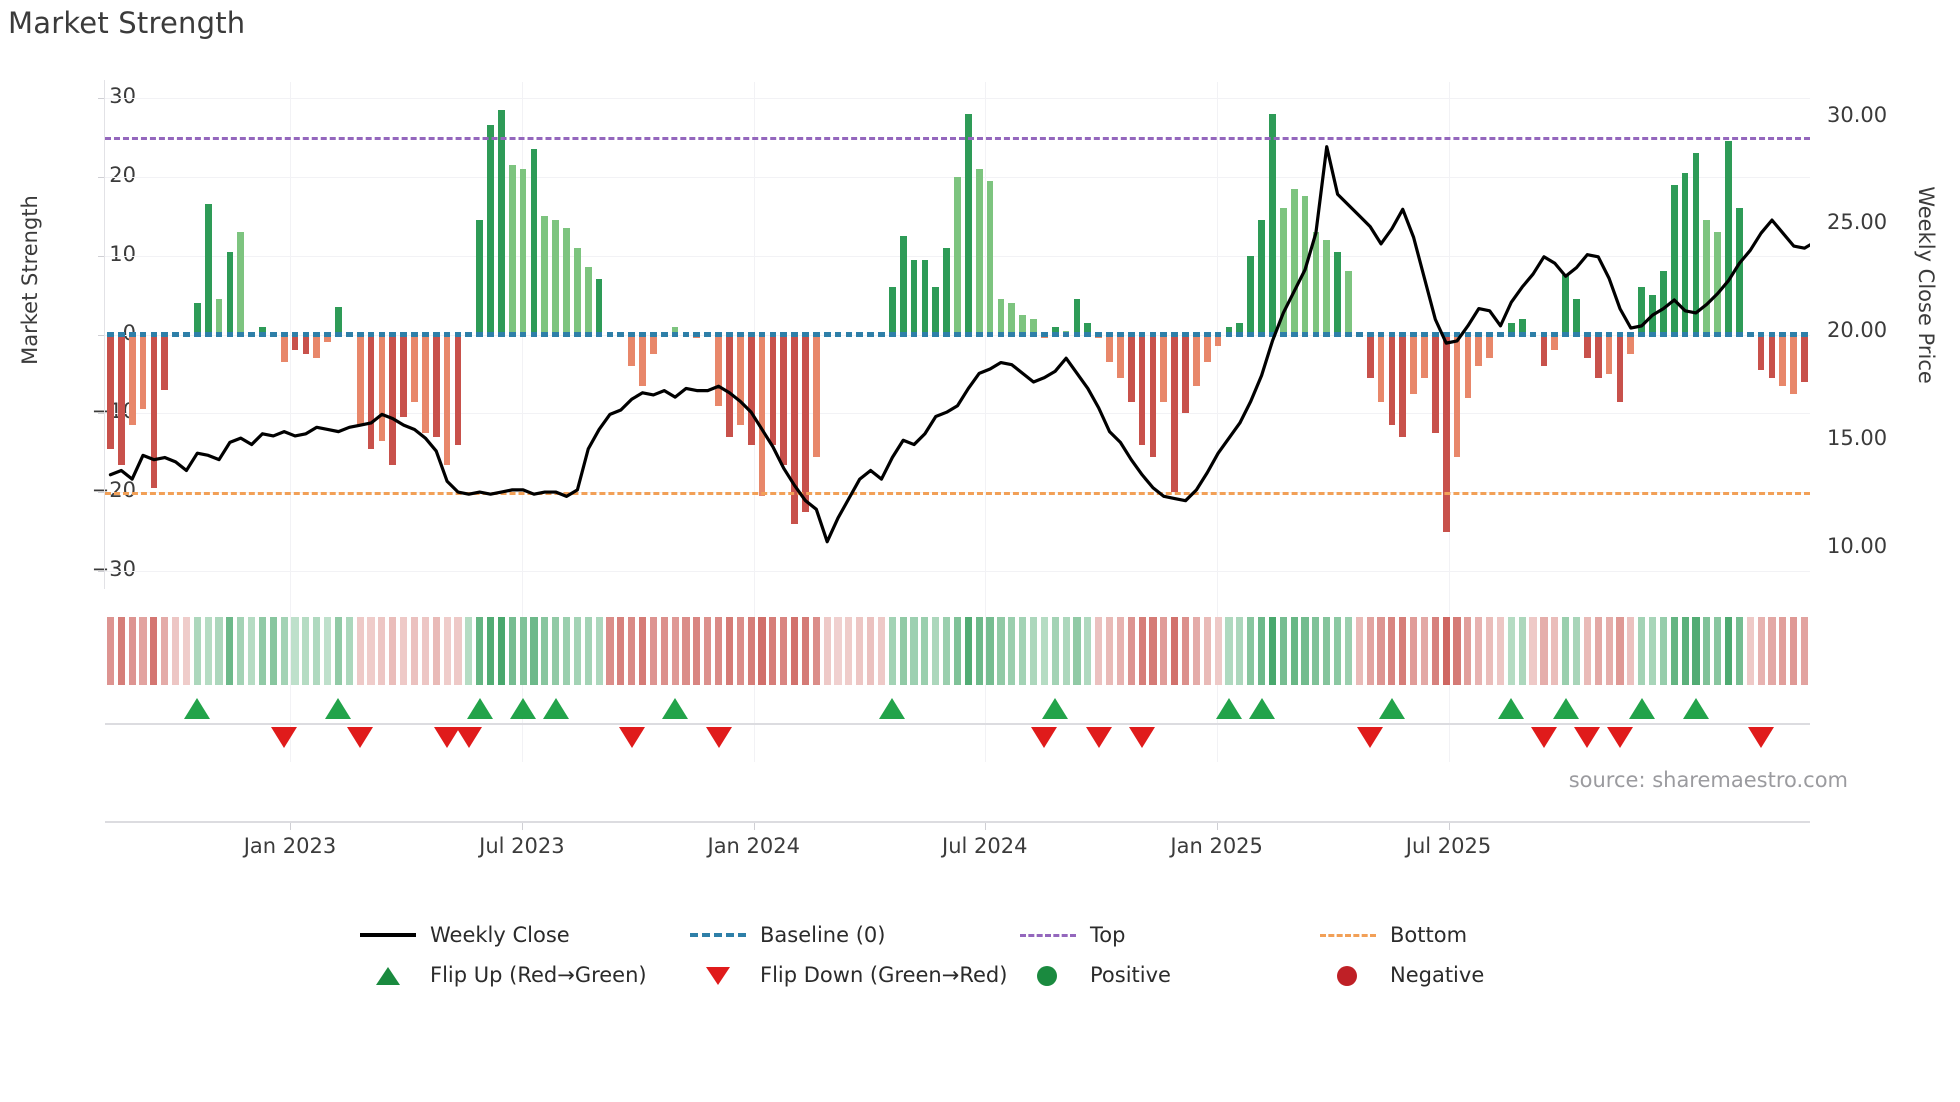  Describe the element at coordinates (1072, 935) in the screenshot. I see `legend-top: Top` at that location.